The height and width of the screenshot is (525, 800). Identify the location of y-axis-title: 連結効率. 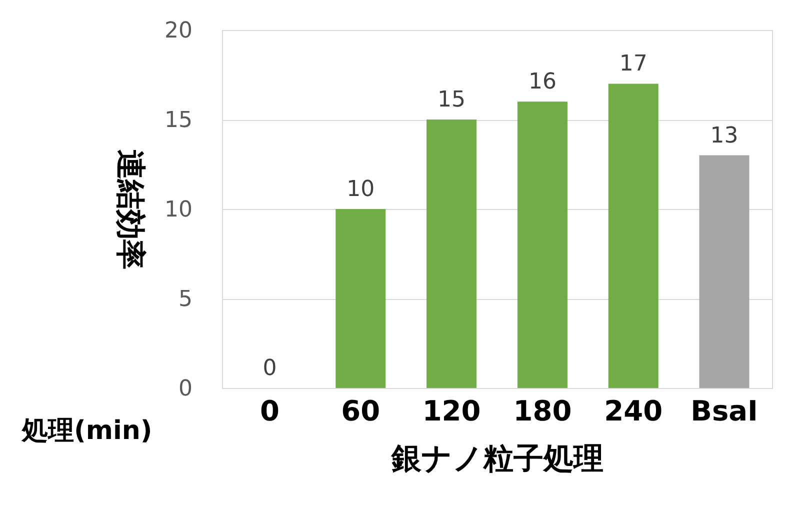
(130, 210).